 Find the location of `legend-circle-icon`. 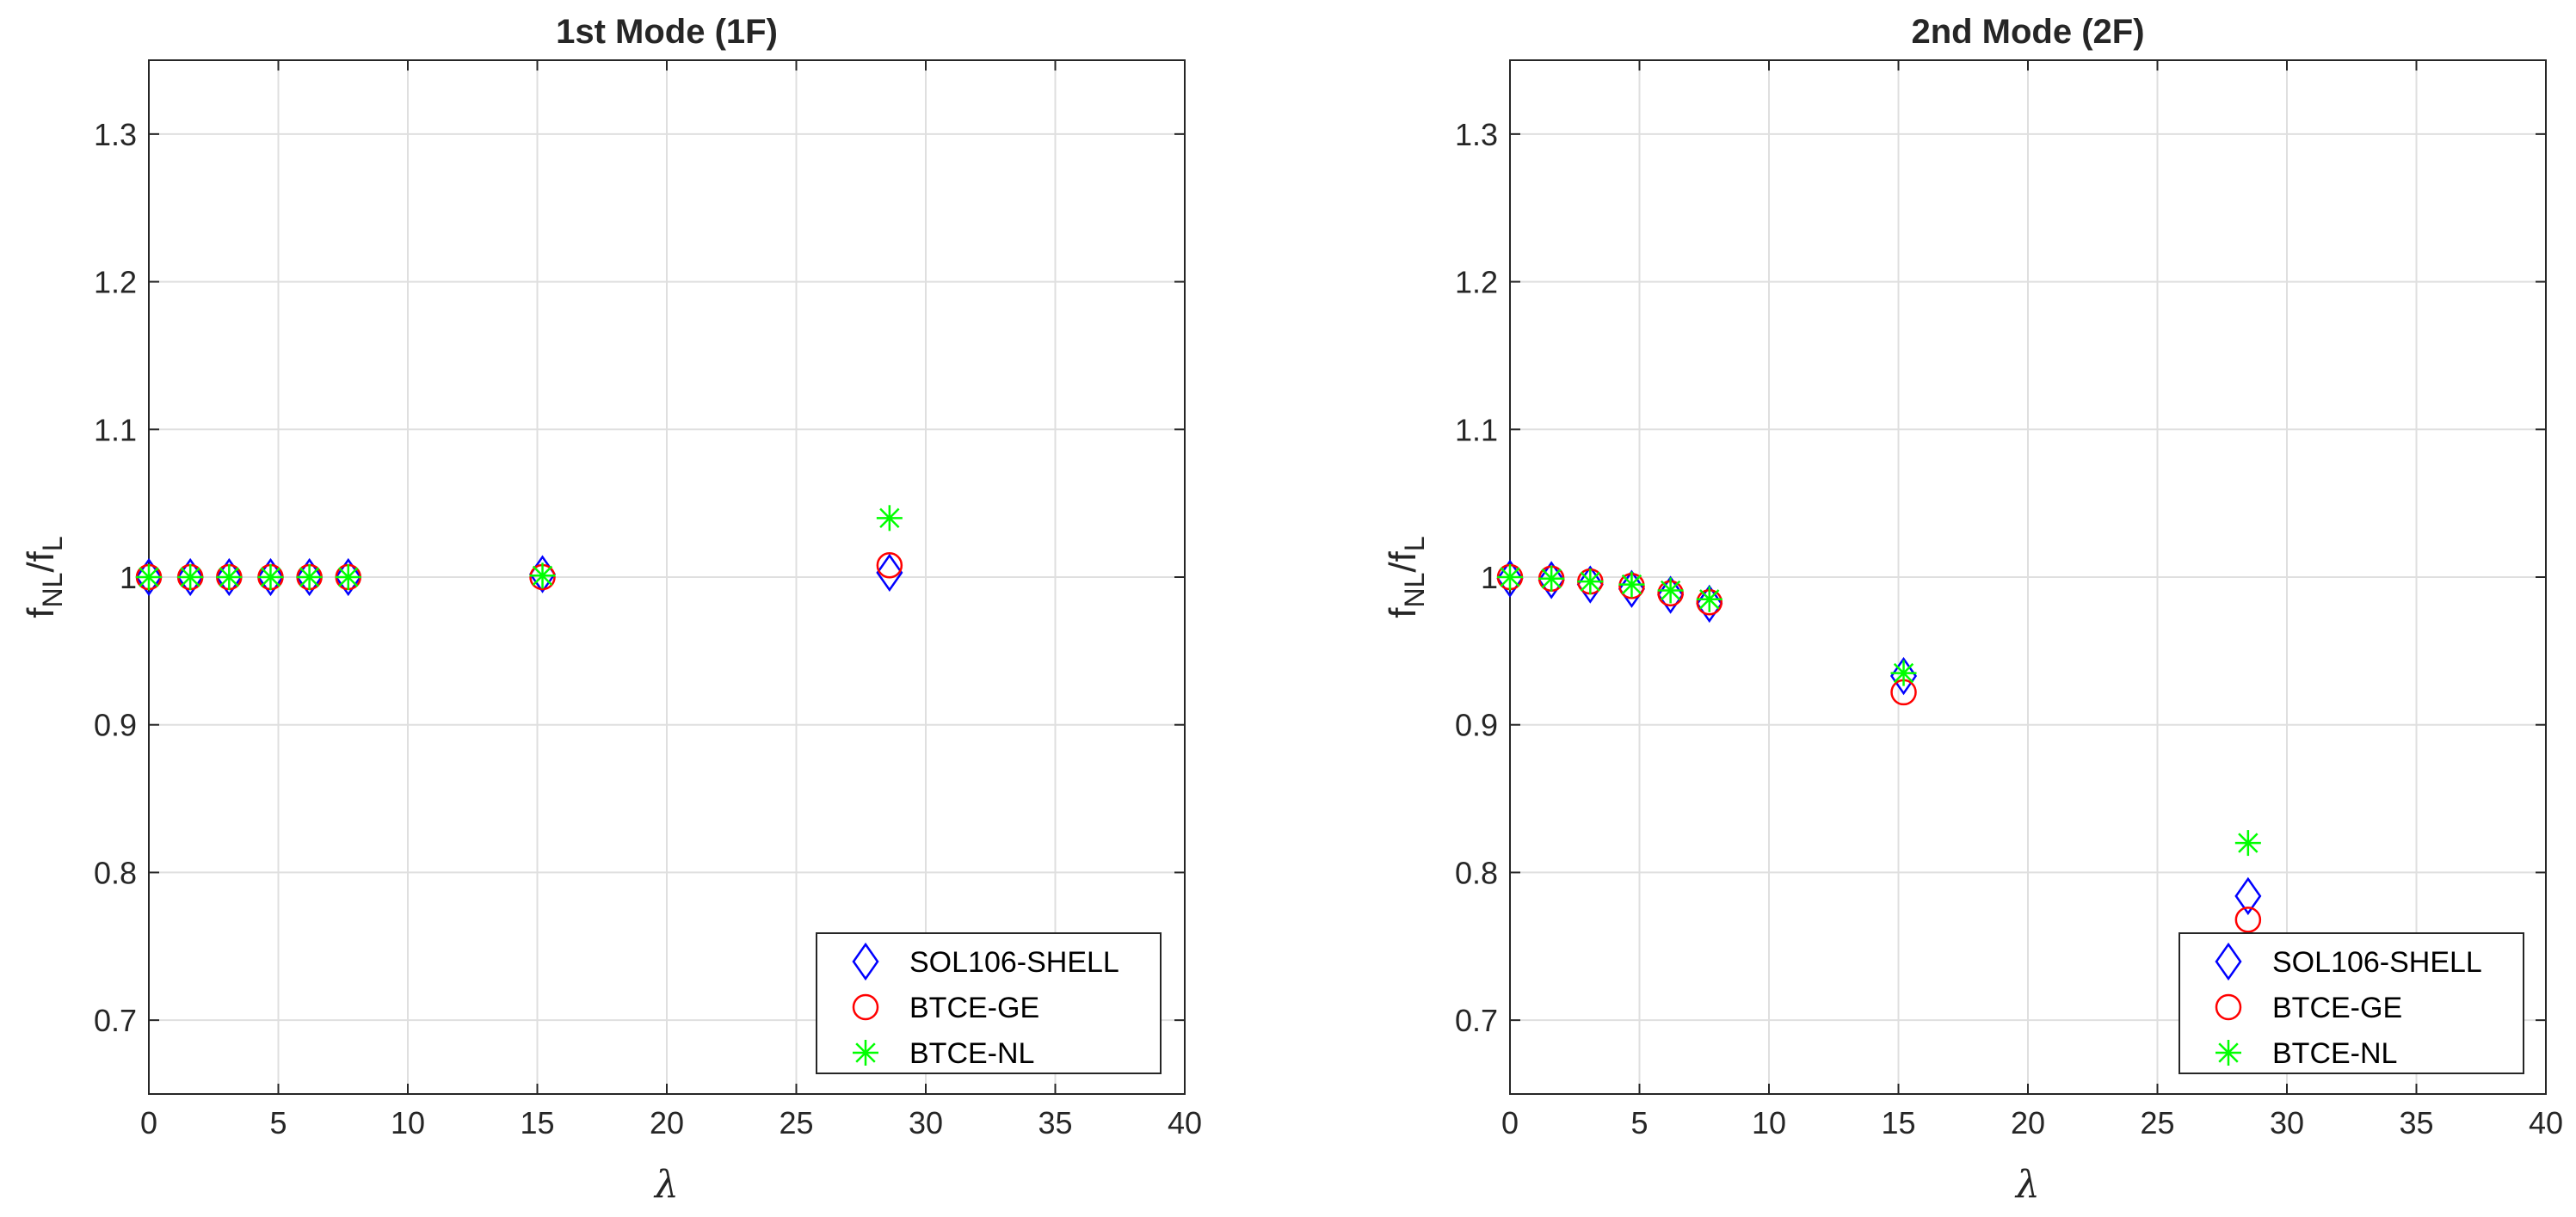

legend-circle-icon is located at coordinates (2228, 1007).